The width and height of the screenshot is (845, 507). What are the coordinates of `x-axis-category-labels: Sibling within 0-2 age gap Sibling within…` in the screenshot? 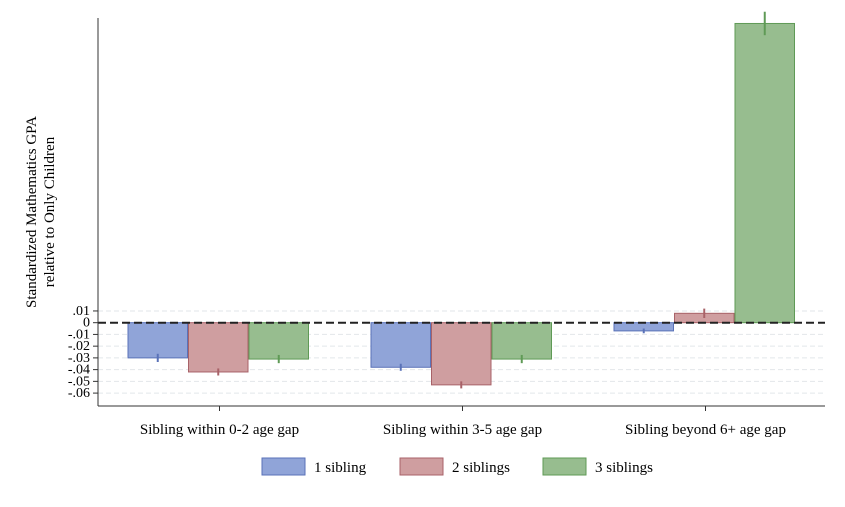 It's located at (463, 422).